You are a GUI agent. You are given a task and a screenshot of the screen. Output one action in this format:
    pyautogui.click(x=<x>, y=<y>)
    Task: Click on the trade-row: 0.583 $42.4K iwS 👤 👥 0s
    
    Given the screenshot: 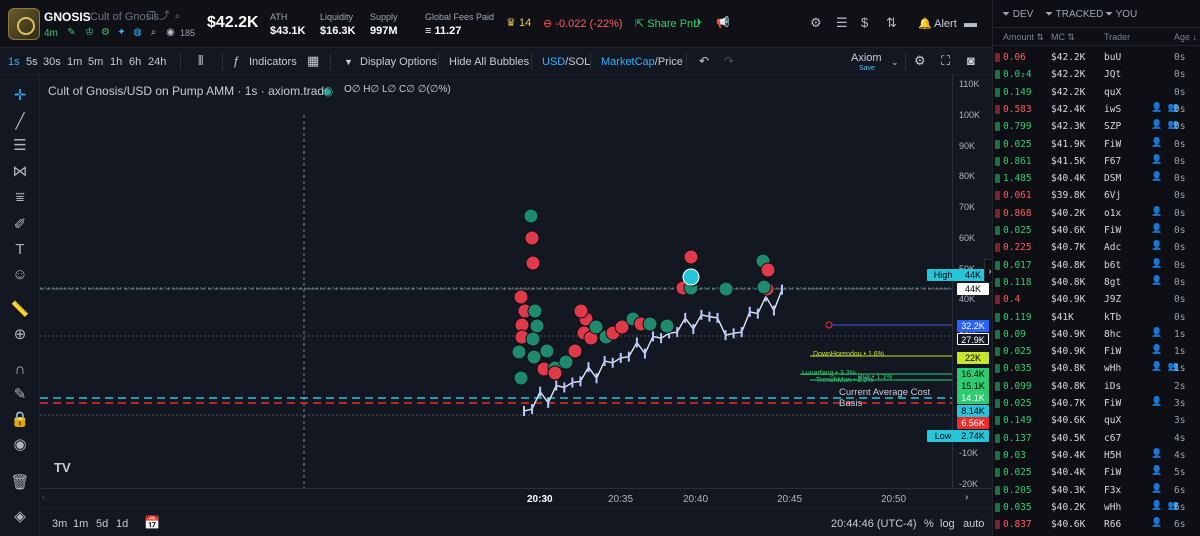 What is the action you would take?
    pyautogui.click(x=1096, y=109)
    